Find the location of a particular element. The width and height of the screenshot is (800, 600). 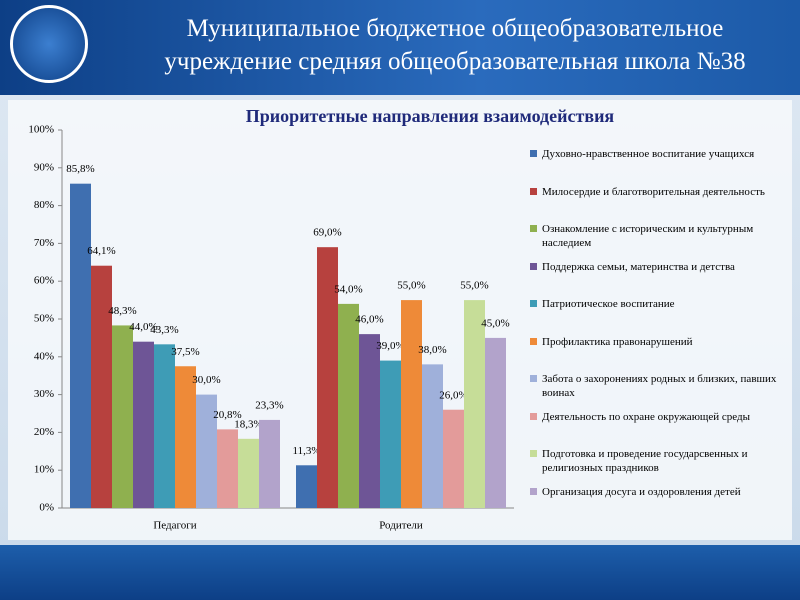

legend-label: Духовно-нравственное воспитание учащихся is located at coordinates (648, 154).